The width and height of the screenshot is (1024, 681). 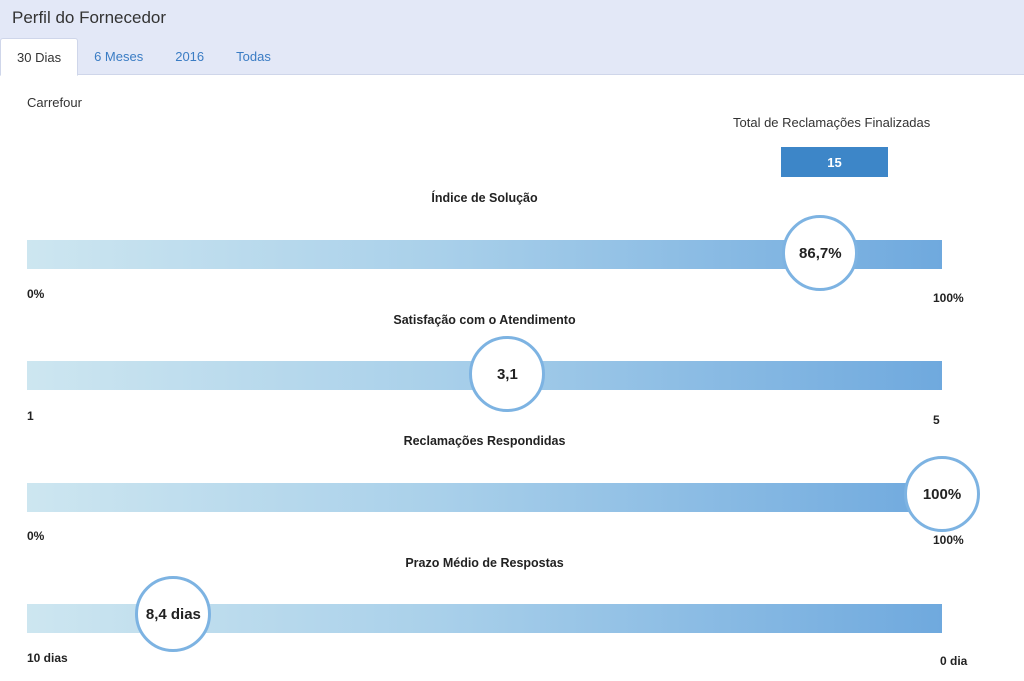 What do you see at coordinates (484, 441) in the screenshot?
I see `metric-title: Reclamações Respondidas` at bounding box center [484, 441].